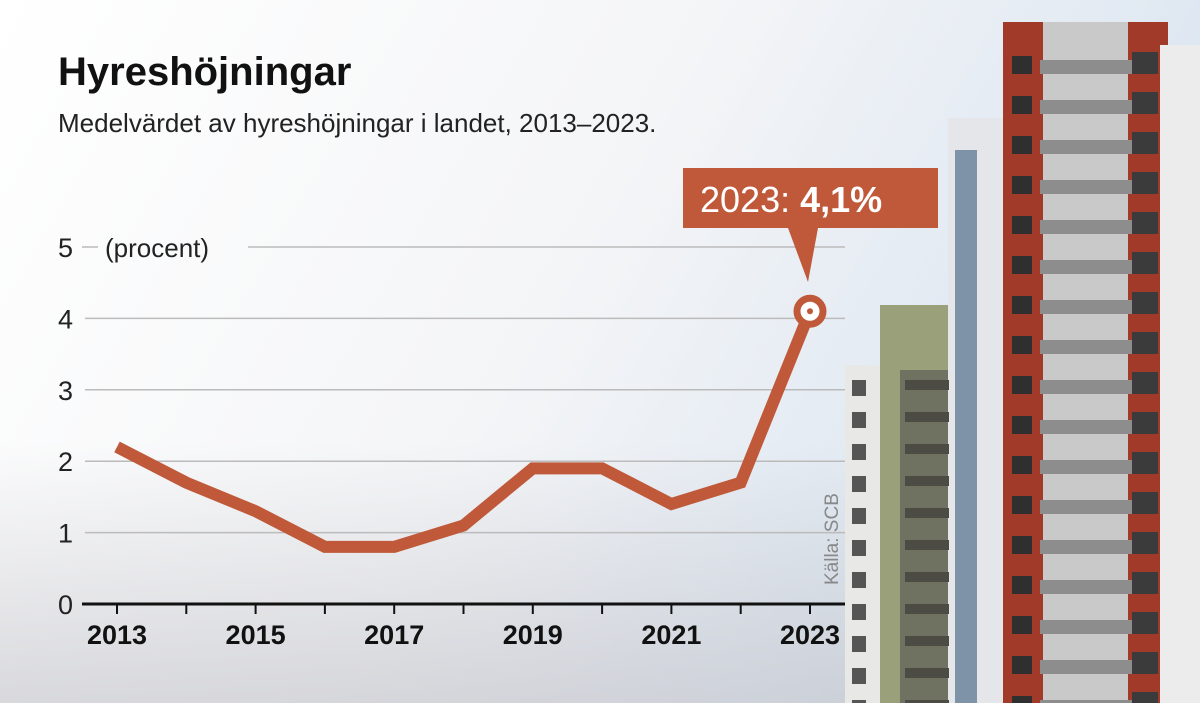  I want to click on callout-value: 4,1%, so click(841, 199).